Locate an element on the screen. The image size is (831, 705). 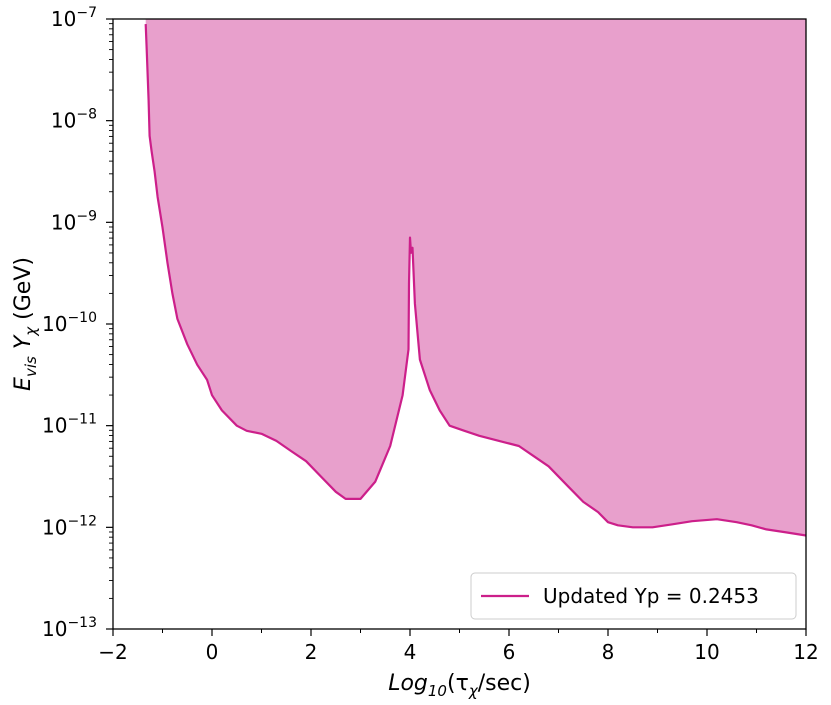
y-tick-label: 10⁻¹⁰ is located at coordinates (69, 323).